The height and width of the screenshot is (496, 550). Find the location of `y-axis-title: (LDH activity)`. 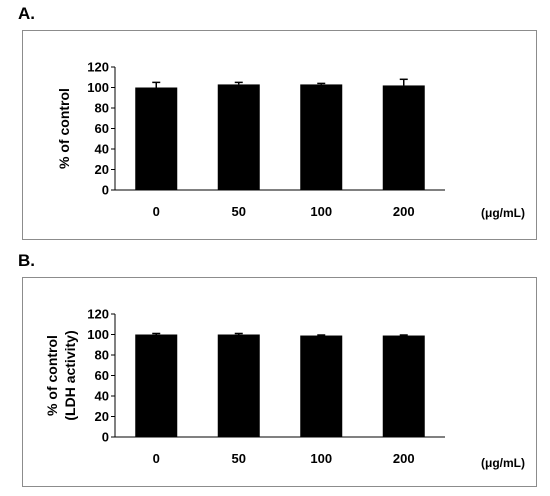

y-axis-title: (LDH activity) is located at coordinates (70, 375).